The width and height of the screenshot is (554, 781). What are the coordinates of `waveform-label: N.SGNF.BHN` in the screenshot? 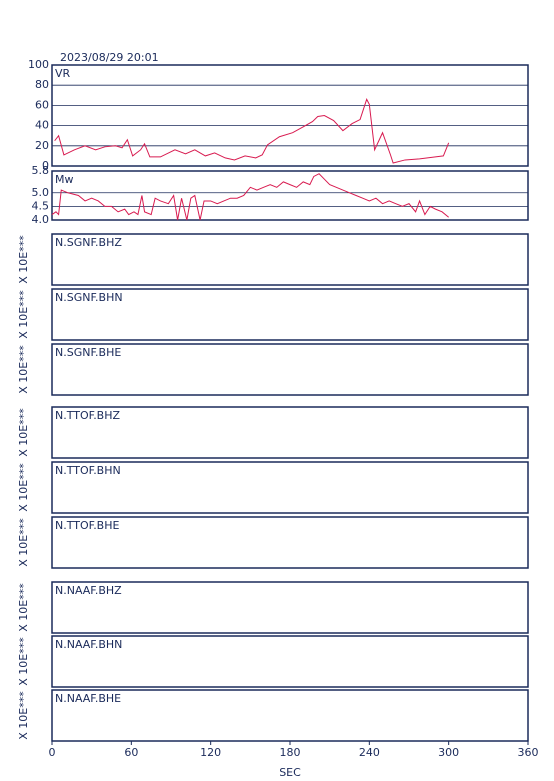 It's located at (89, 297).